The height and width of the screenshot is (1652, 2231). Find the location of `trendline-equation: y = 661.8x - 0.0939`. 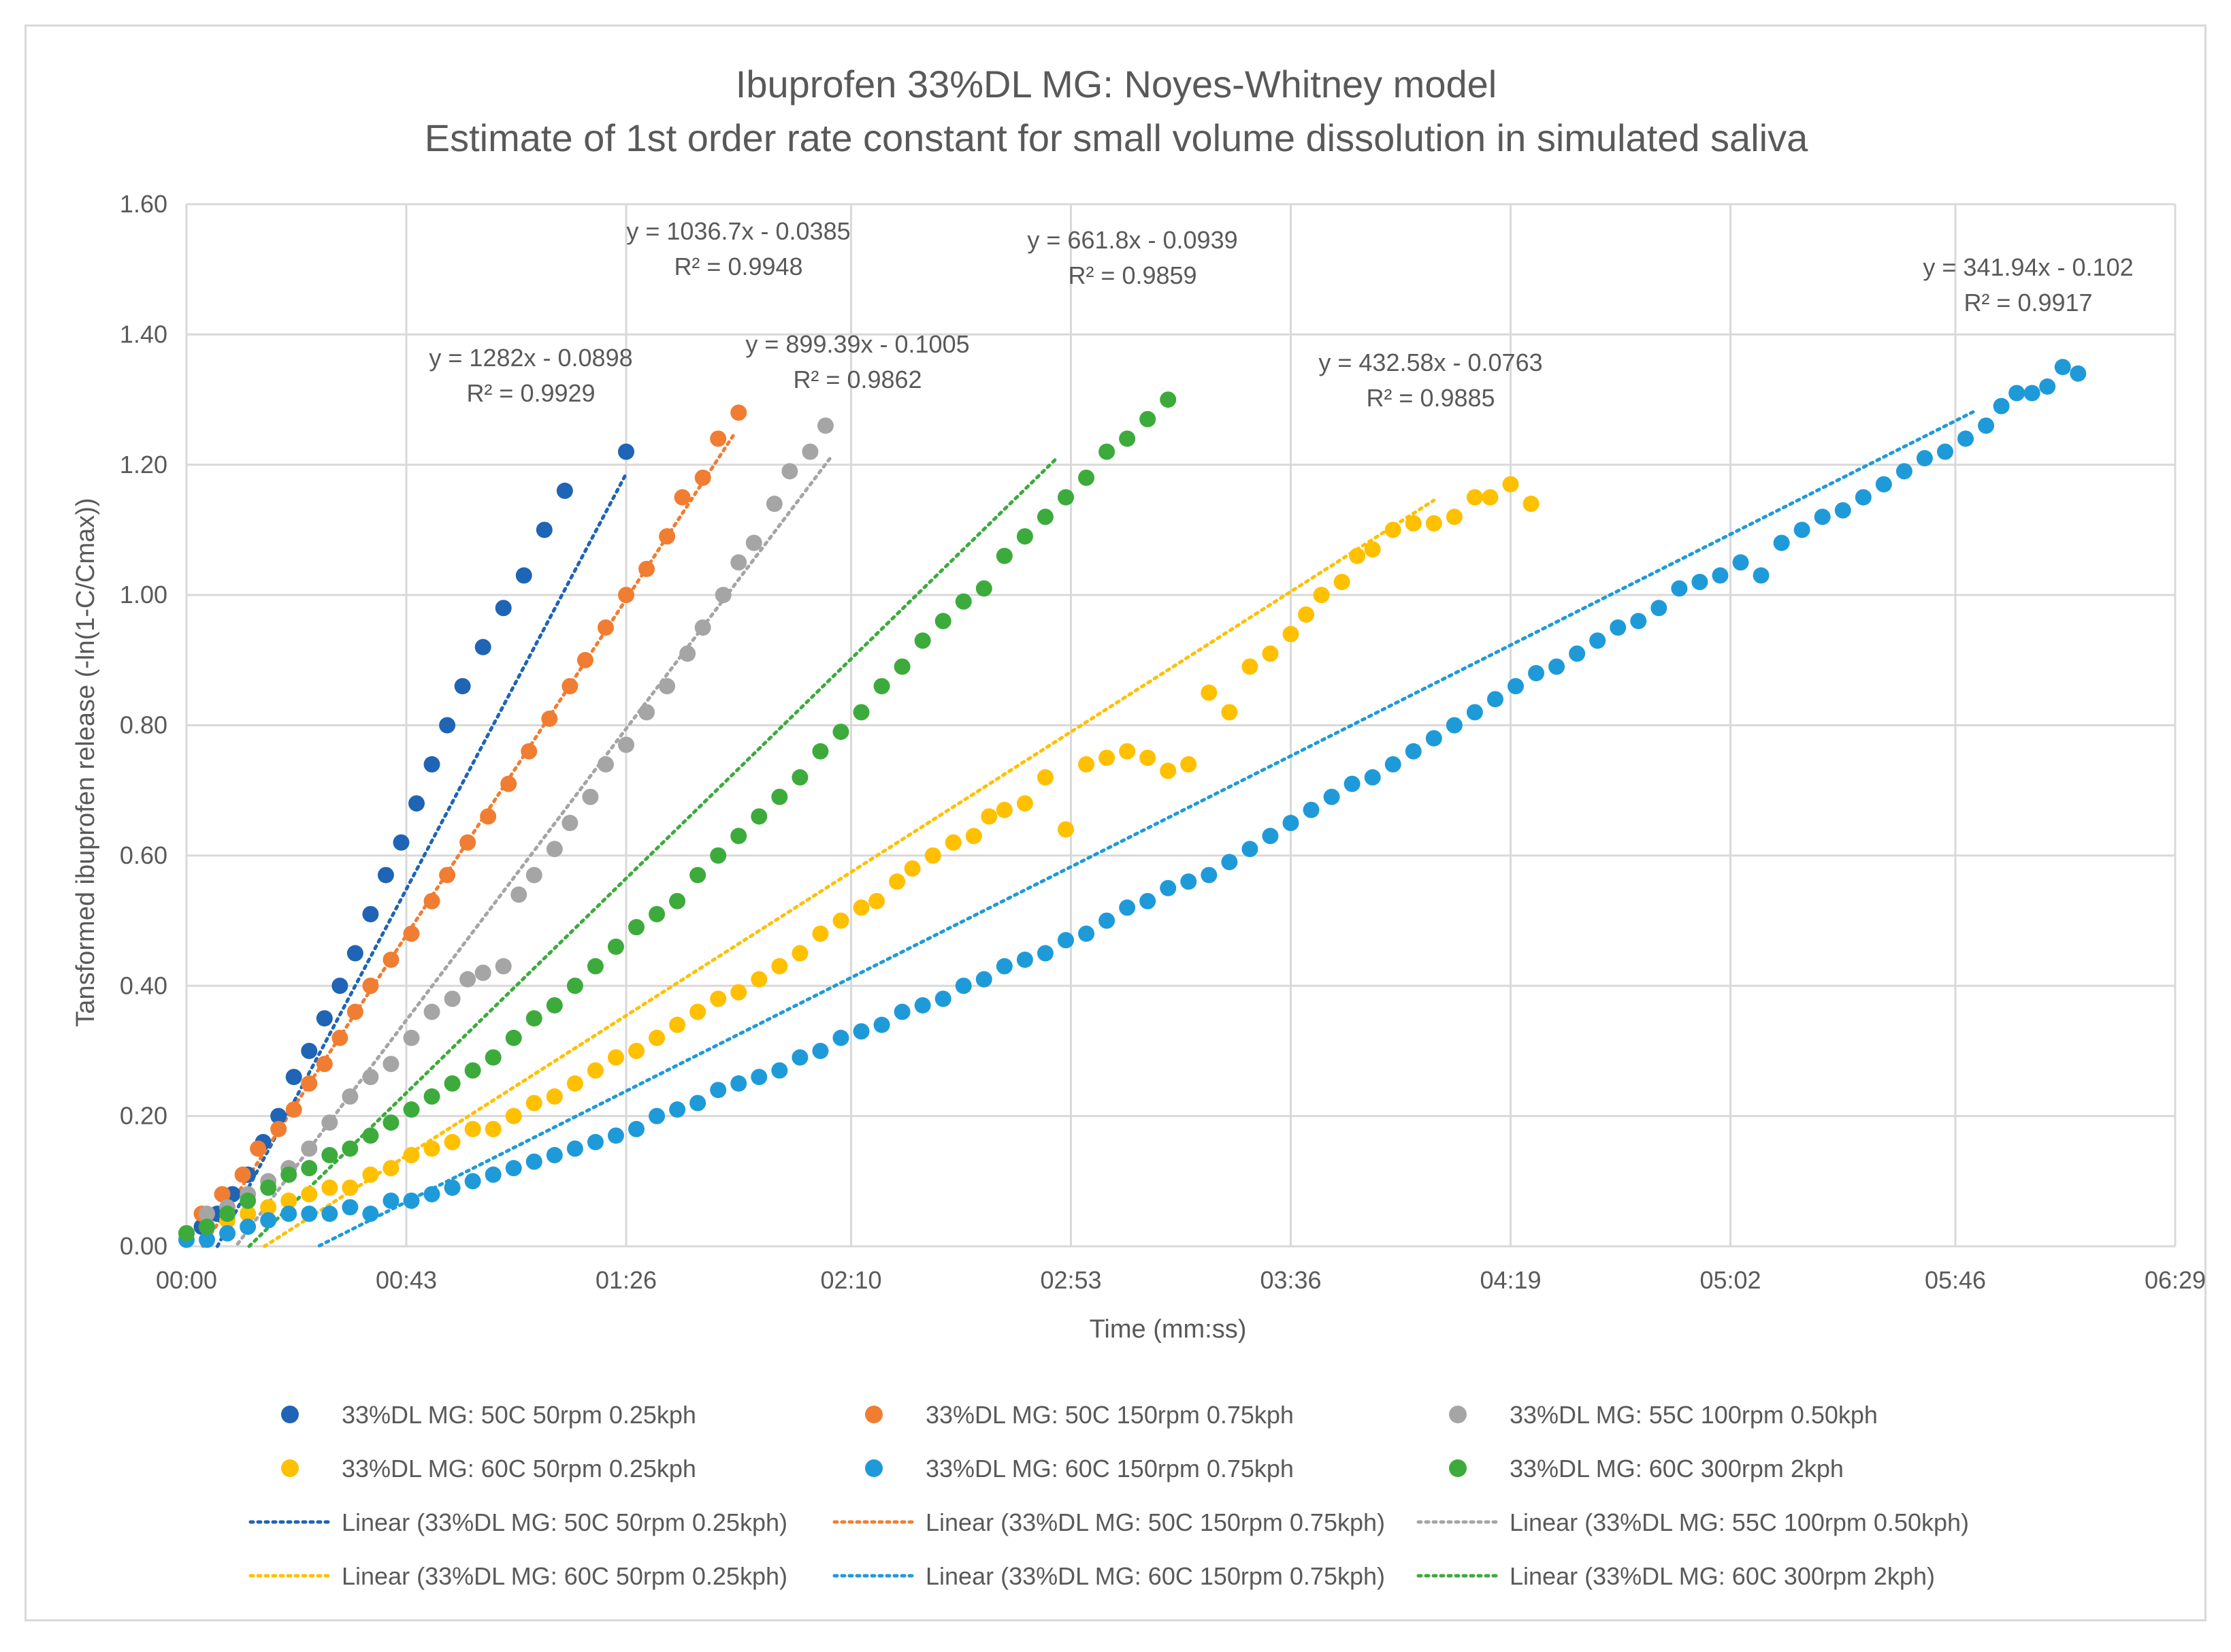

trendline-equation: y = 661.8x - 0.0939 is located at coordinates (1132, 240).